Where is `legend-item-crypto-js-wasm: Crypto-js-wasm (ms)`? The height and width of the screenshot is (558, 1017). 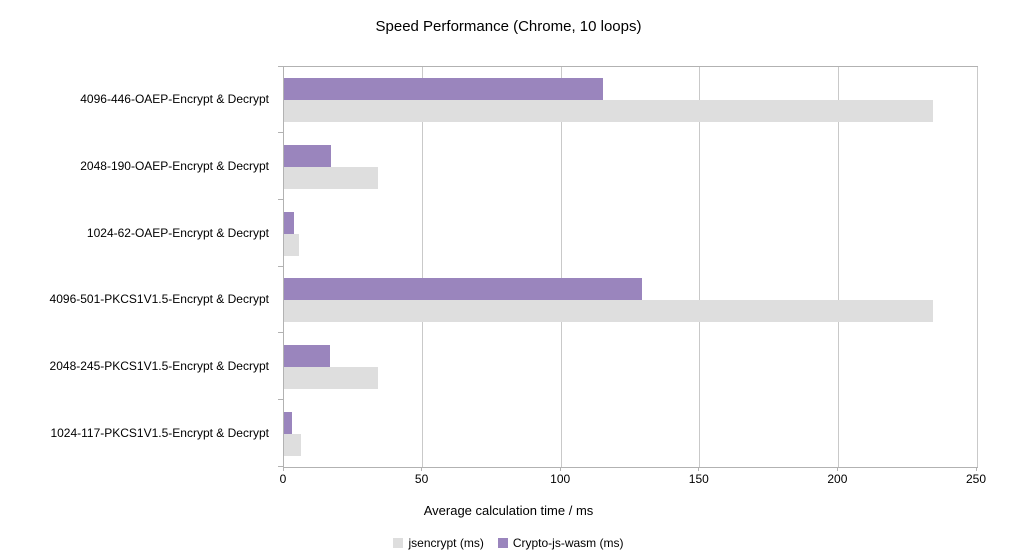 legend-item-crypto-js-wasm: Crypto-js-wasm (ms) is located at coordinates (560, 543).